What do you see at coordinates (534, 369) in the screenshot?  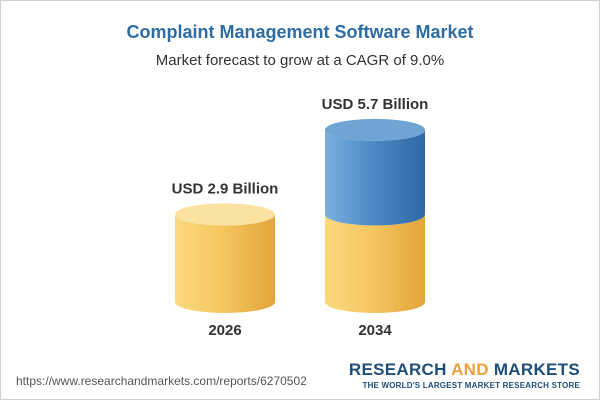 I see `brand-logo-part-3: MARKETS` at bounding box center [534, 369].